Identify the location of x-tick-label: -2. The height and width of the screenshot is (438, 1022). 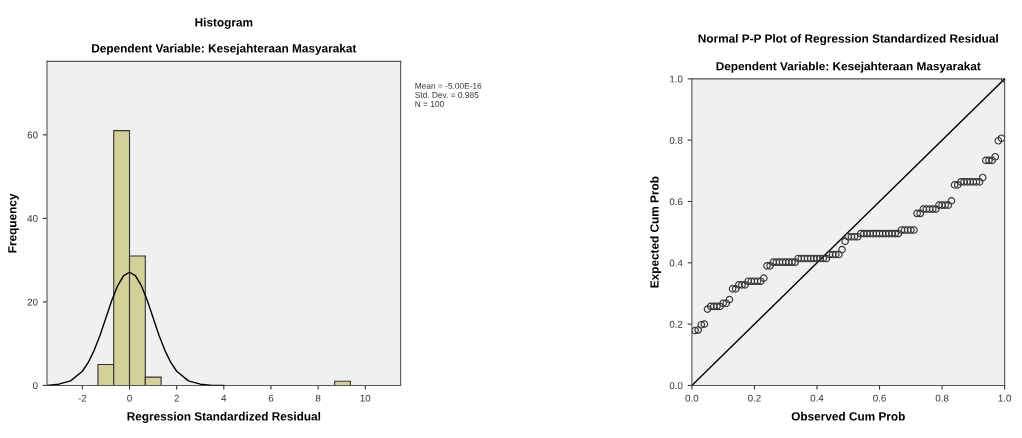
(82, 398).